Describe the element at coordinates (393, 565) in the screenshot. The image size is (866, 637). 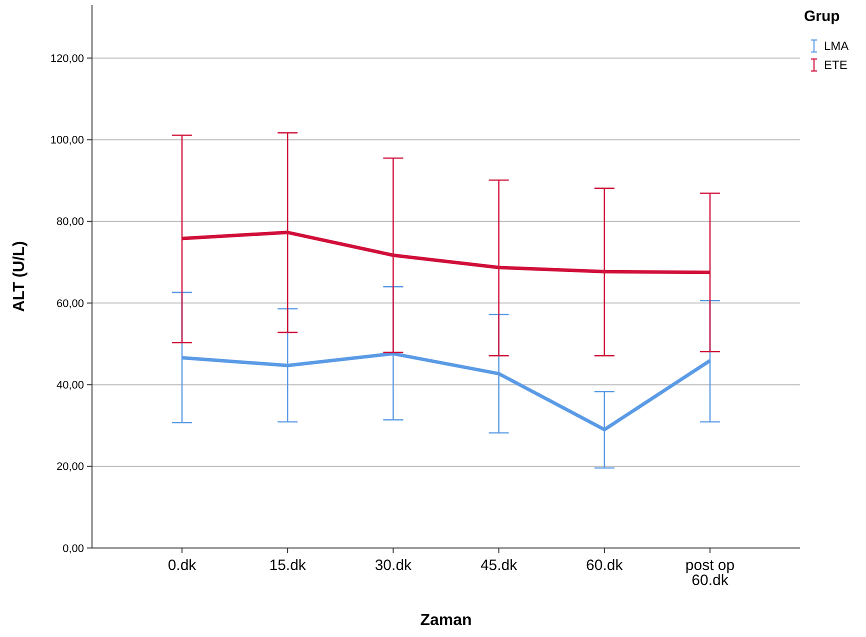
I see `x-tick-label: 30.dk` at that location.